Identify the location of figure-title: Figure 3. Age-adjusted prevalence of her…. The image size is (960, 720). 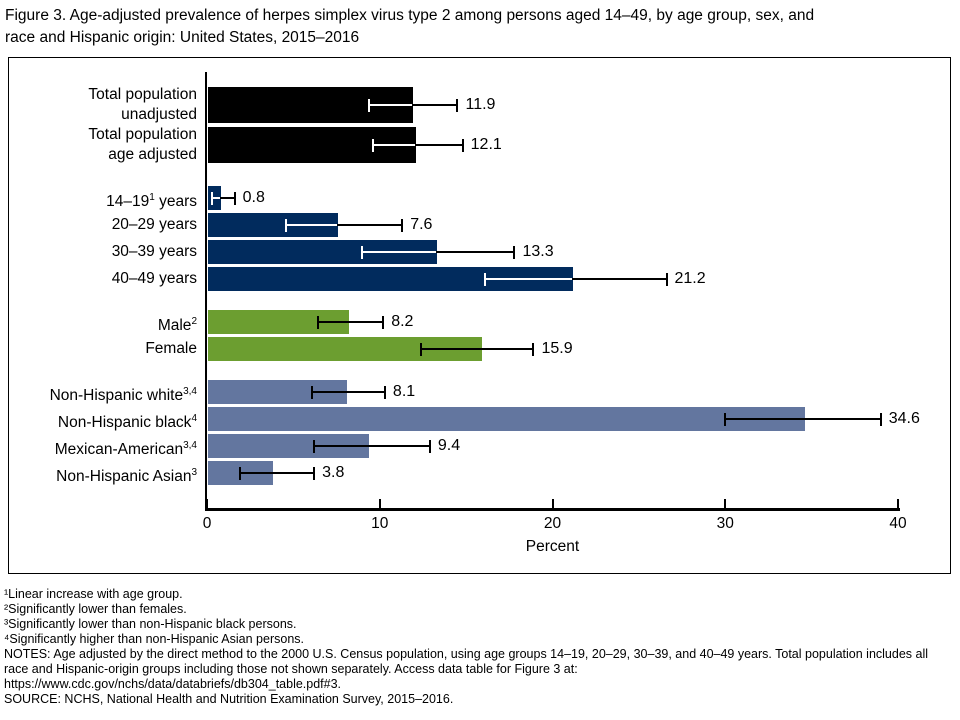
(410, 26).